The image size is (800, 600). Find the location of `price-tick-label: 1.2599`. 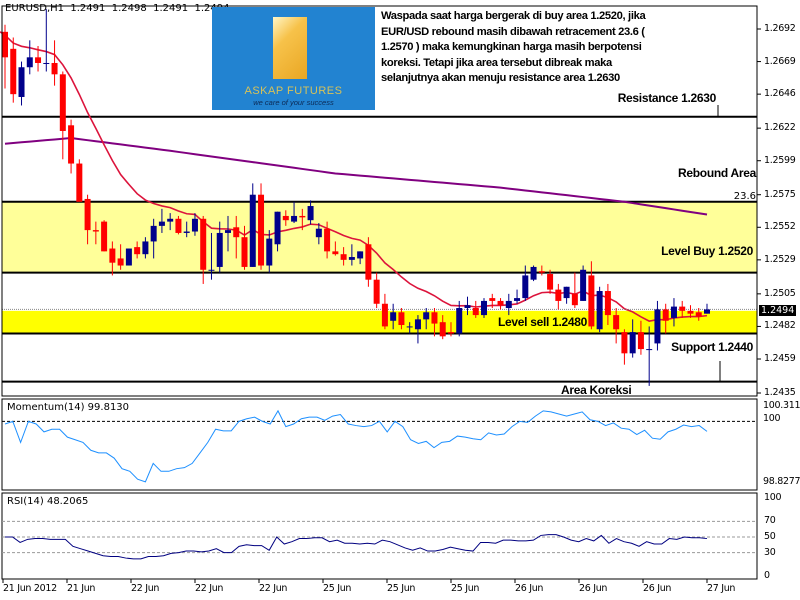

price-tick-label: 1.2599 is located at coordinates (780, 160).